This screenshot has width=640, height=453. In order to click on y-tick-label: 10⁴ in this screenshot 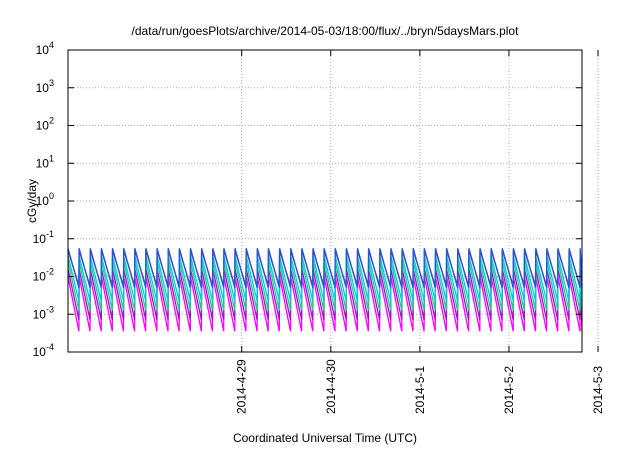, I will do `click(45, 48)`.